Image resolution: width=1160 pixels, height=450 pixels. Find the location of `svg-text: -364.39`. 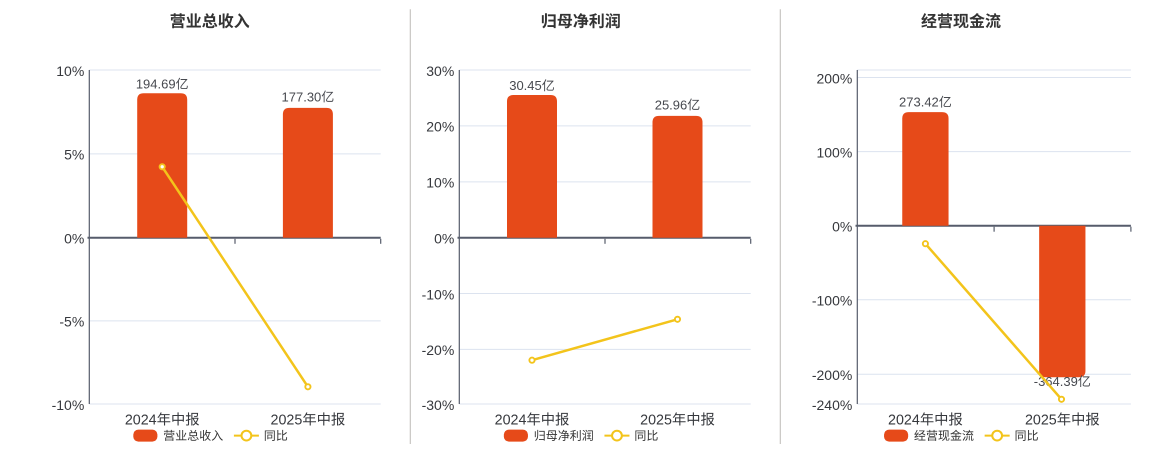

svg-text: -364.39 is located at coordinates (1056, 381).